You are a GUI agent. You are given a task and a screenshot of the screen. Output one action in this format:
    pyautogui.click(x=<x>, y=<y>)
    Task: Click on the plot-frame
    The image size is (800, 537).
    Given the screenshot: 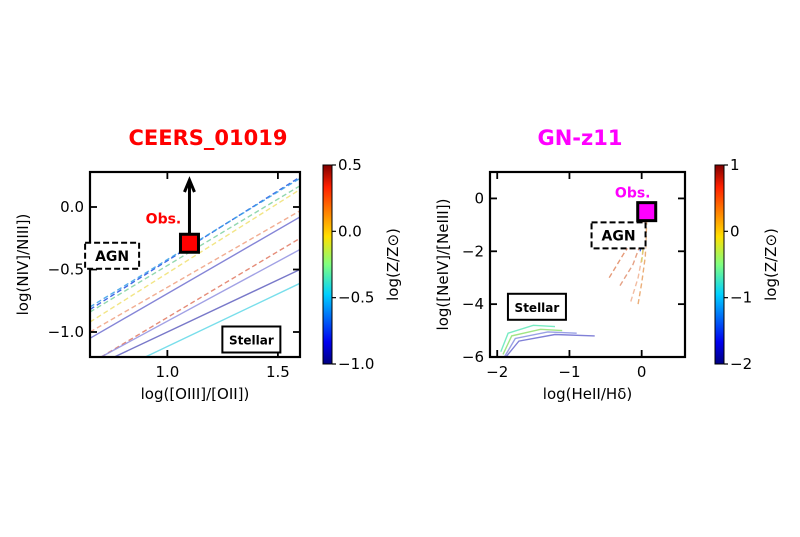 What is the action you would take?
    pyautogui.click(x=587, y=264)
    